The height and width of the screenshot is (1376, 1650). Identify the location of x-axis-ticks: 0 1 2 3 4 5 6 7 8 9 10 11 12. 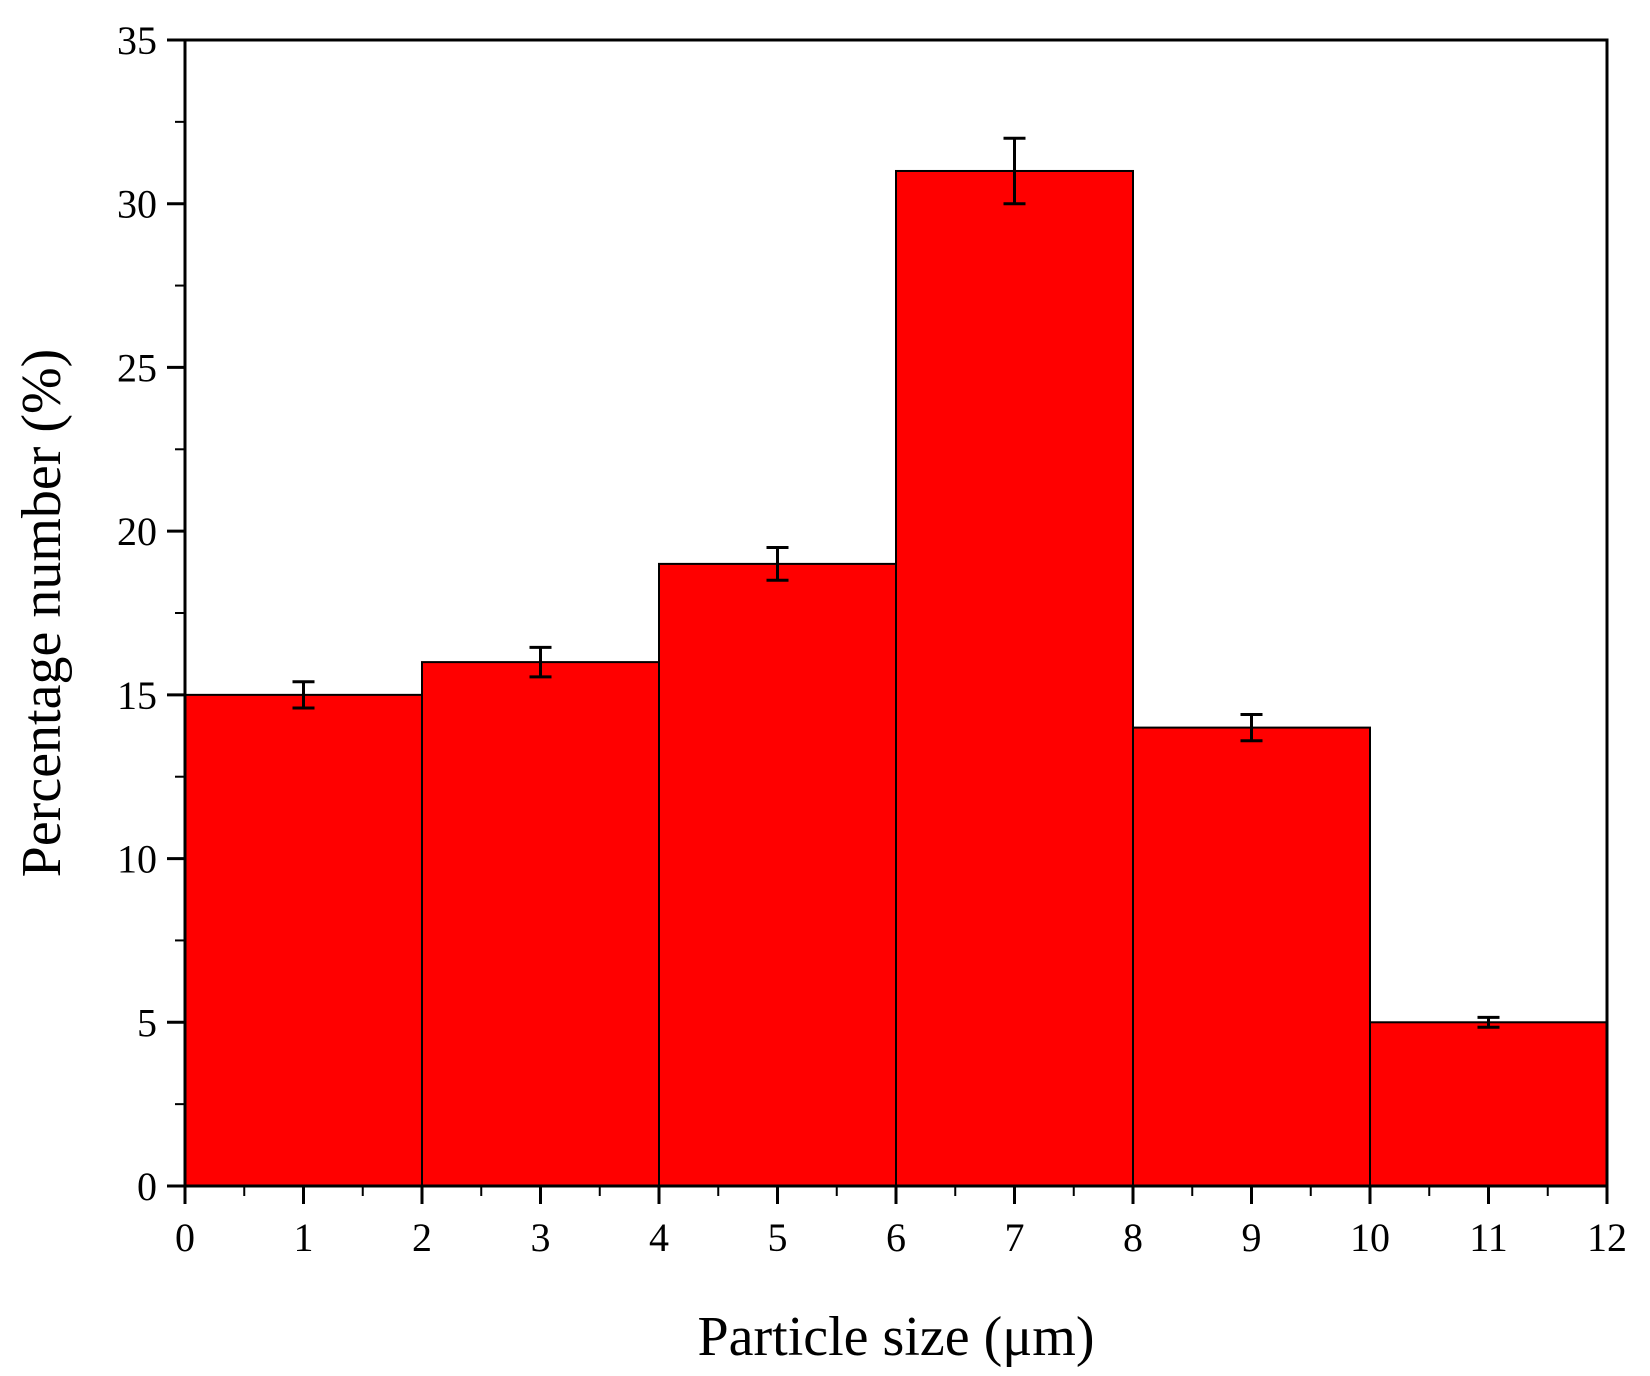
(901, 1223).